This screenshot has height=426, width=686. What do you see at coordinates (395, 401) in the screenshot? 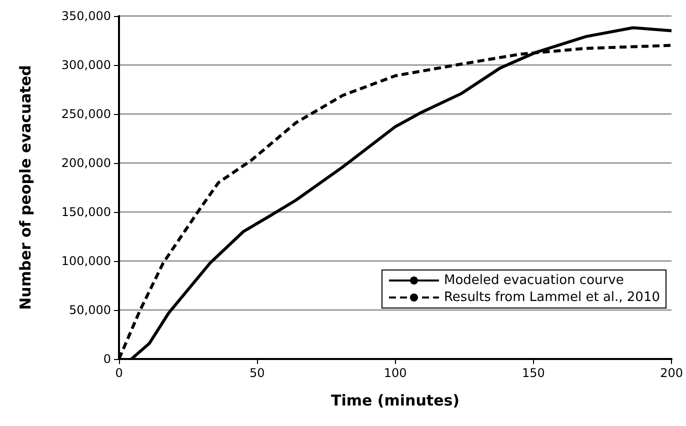
I see `x-axis-title: Time (minutes)` at bounding box center [395, 401].